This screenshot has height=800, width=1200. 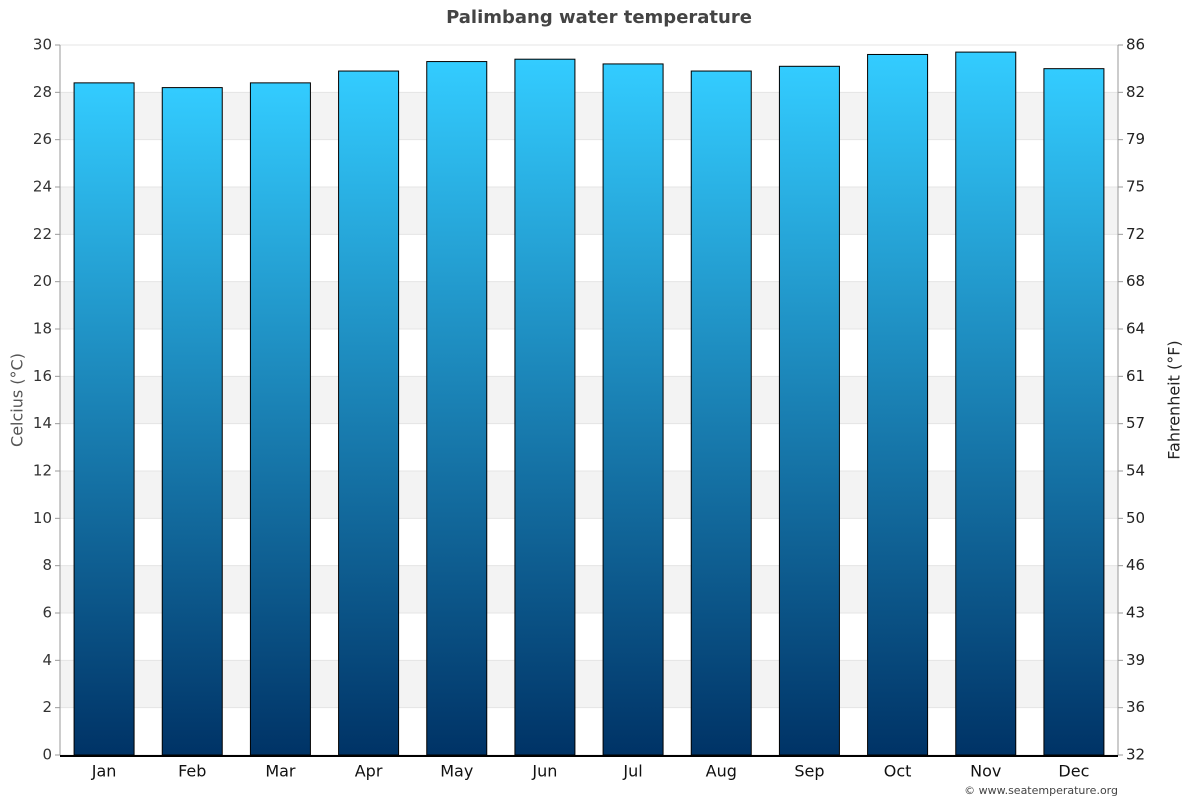 What do you see at coordinates (369, 771) in the screenshot?
I see `x-tick-label: Apr` at bounding box center [369, 771].